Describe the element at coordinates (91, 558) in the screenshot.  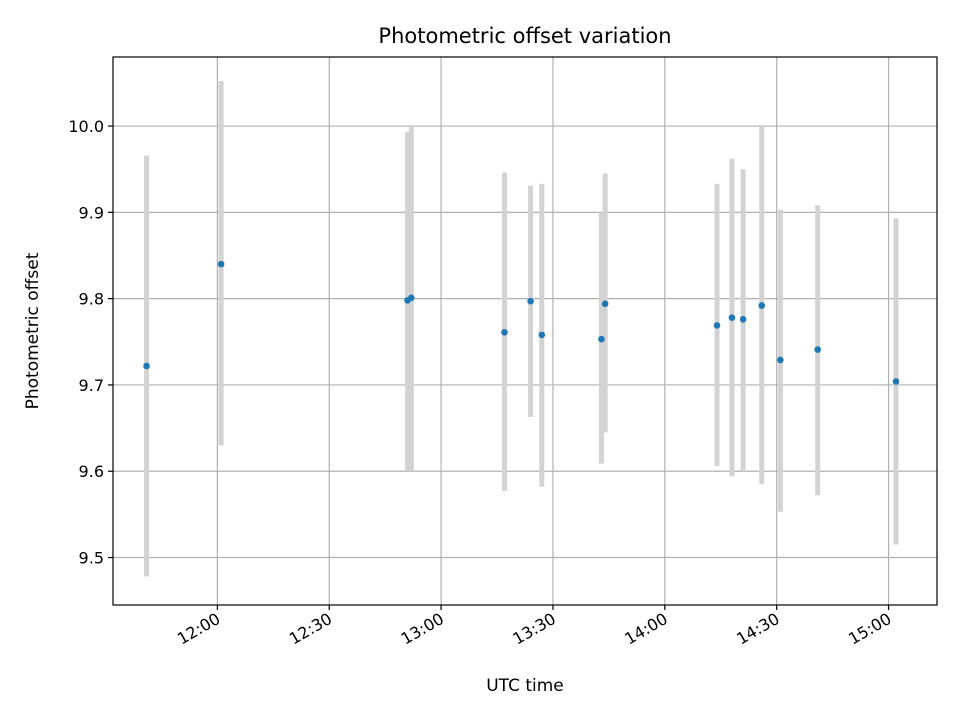
I see `y-tick-label: 9.5` at that location.